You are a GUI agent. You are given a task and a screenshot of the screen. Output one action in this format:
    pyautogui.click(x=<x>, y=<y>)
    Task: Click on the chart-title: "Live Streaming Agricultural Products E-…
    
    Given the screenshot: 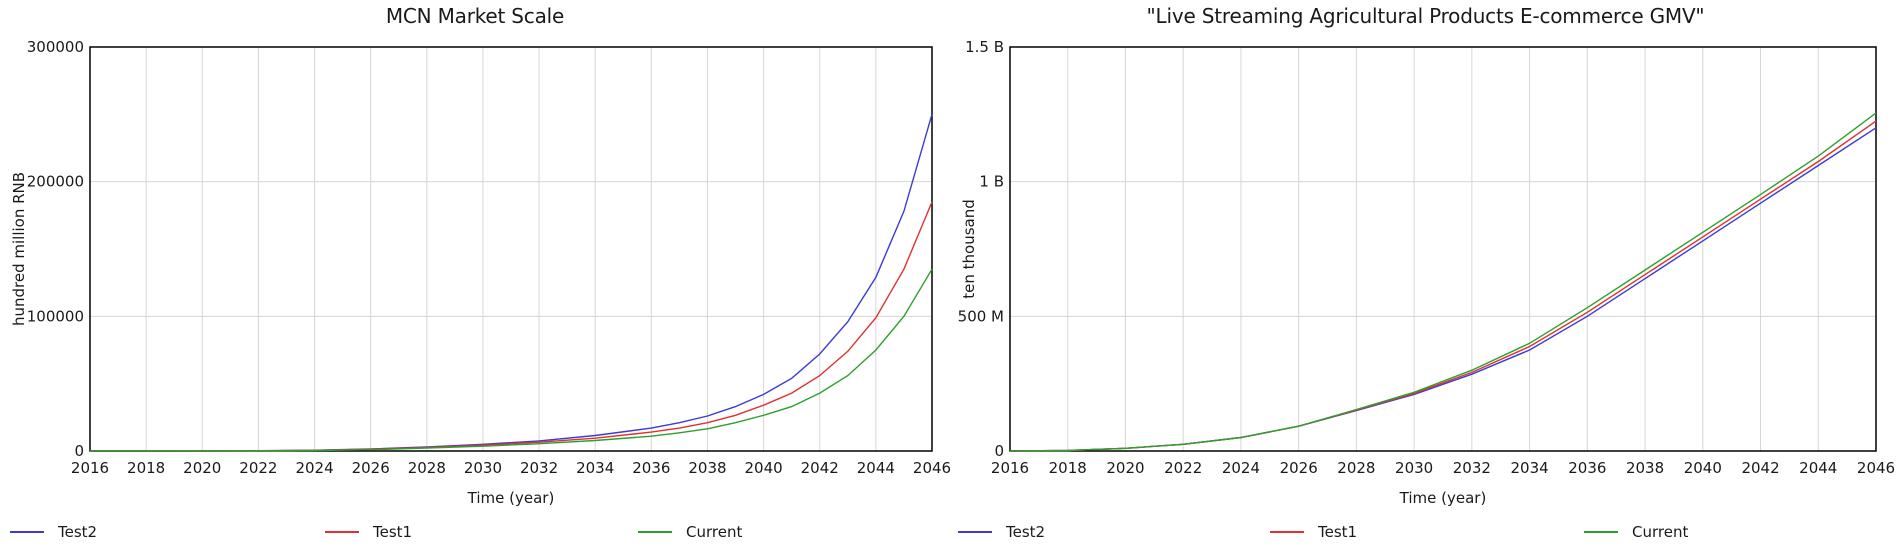 What is the action you would take?
    pyautogui.click(x=1425, y=16)
    